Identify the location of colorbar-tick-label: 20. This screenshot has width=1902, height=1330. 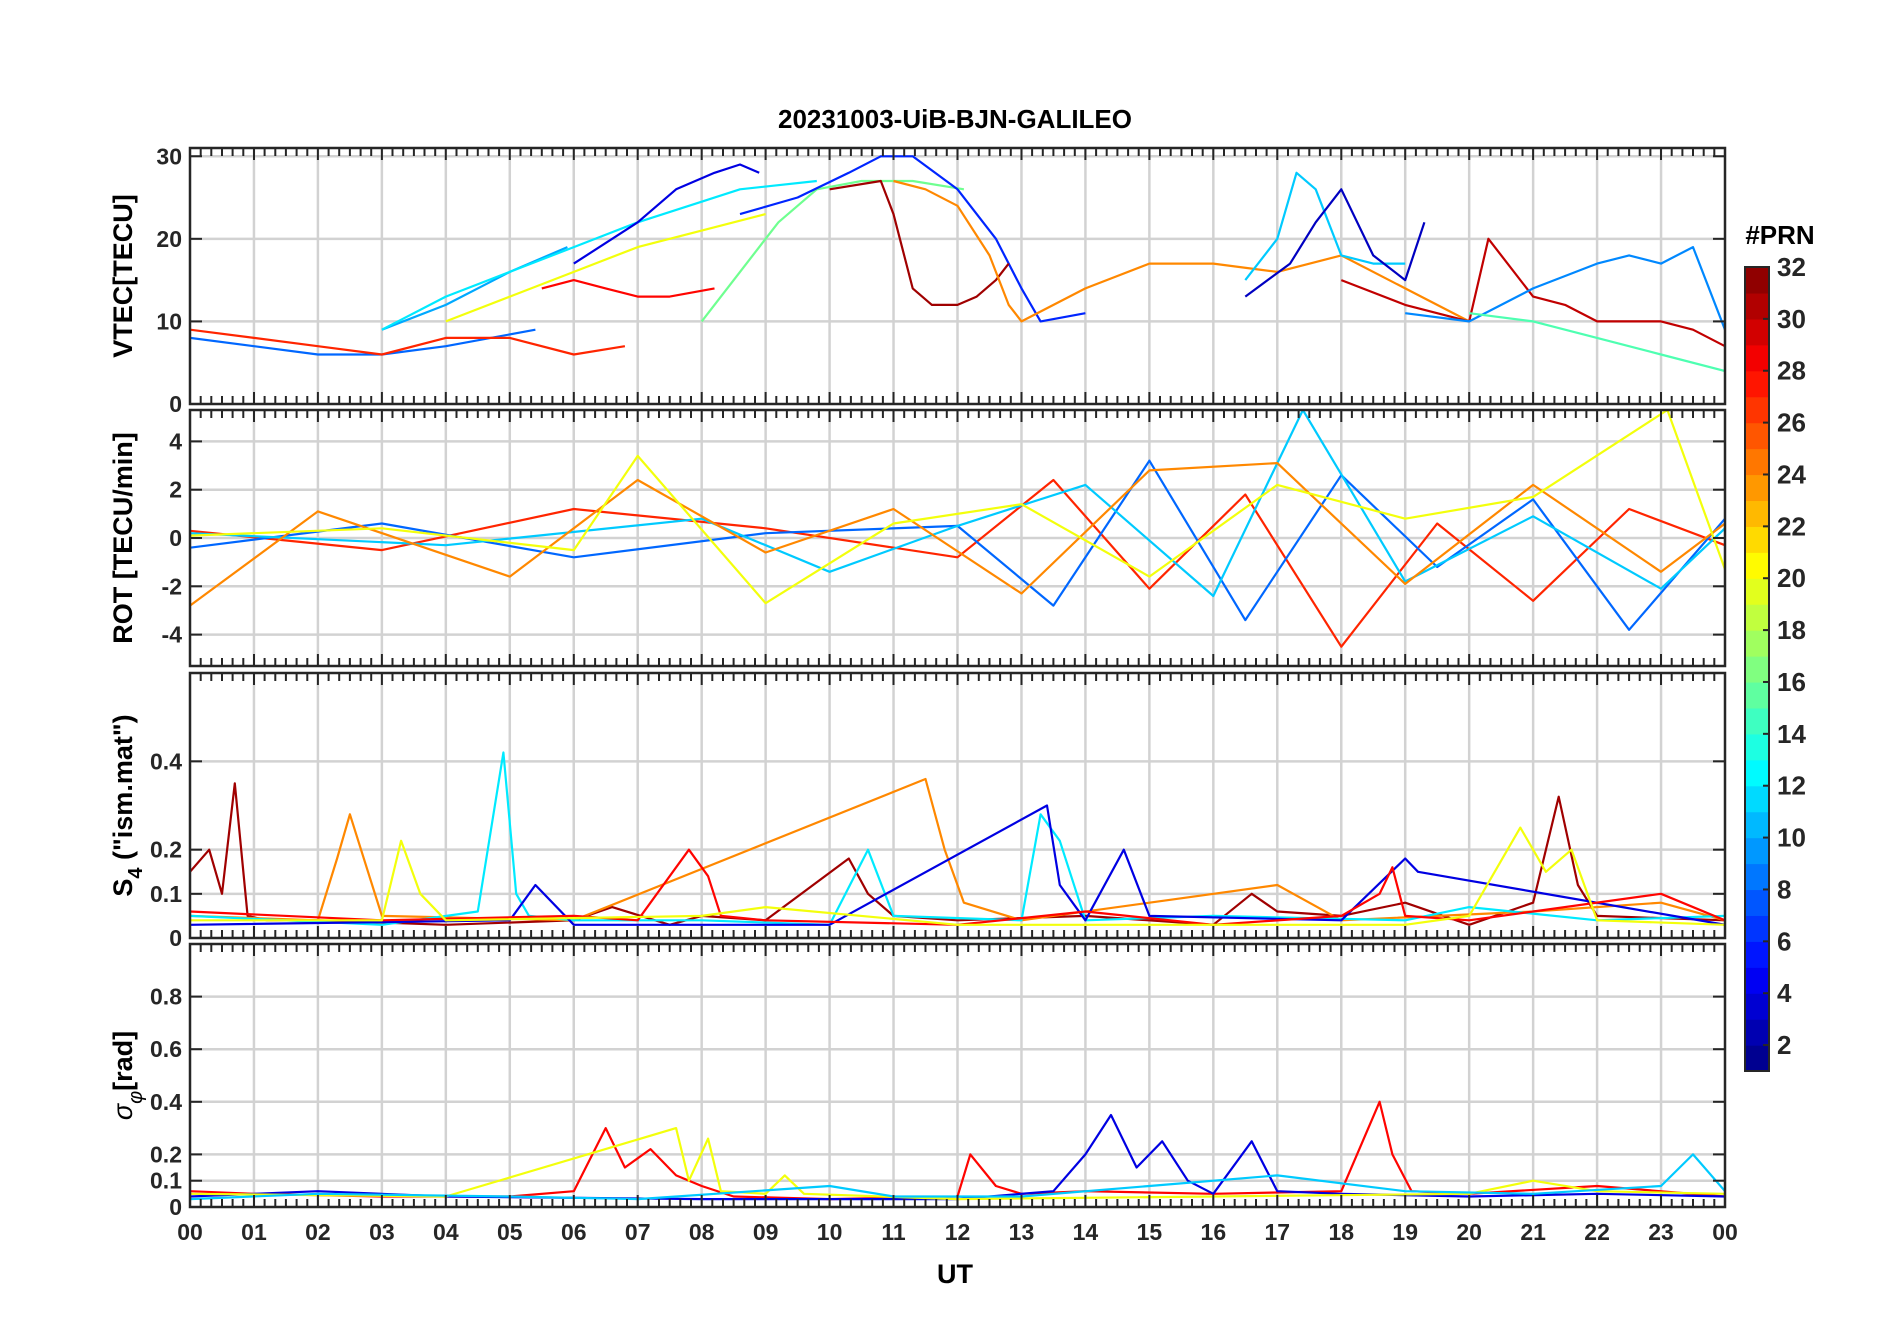
(1791, 578).